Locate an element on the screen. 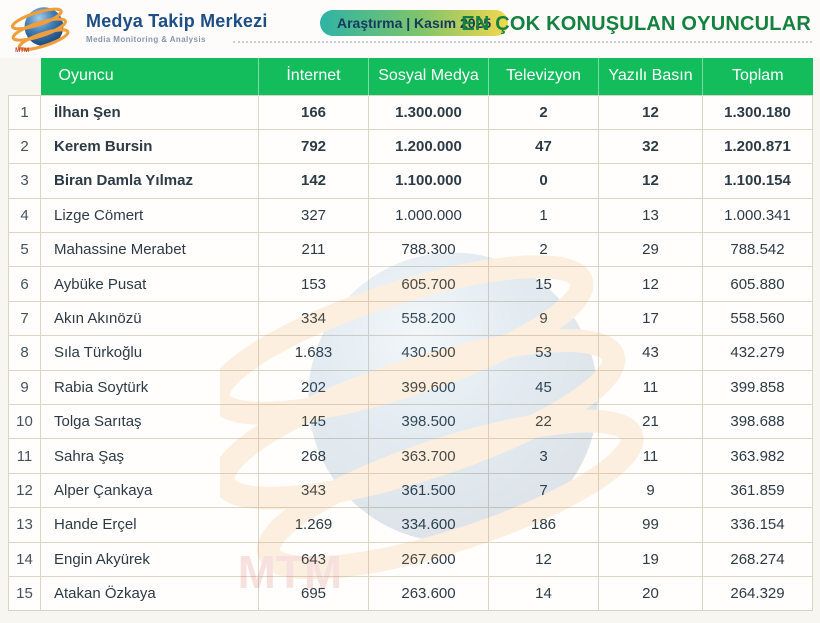 This screenshot has width=820, height=623. actor-name-cell: İlhan Şen is located at coordinates (149, 112).